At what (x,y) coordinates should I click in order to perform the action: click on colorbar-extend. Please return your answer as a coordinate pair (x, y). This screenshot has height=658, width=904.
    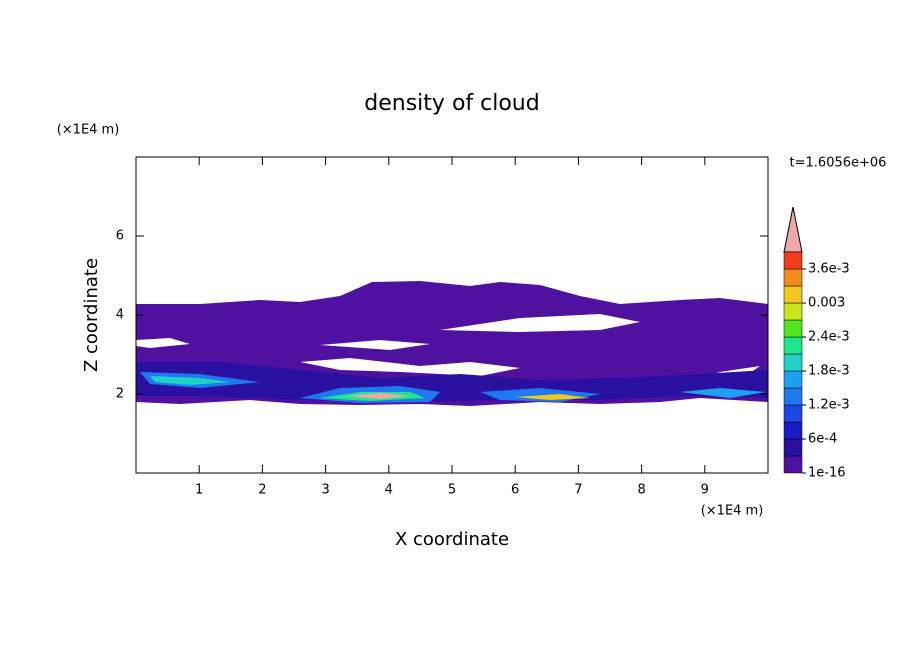
    Looking at the image, I should click on (793, 229).